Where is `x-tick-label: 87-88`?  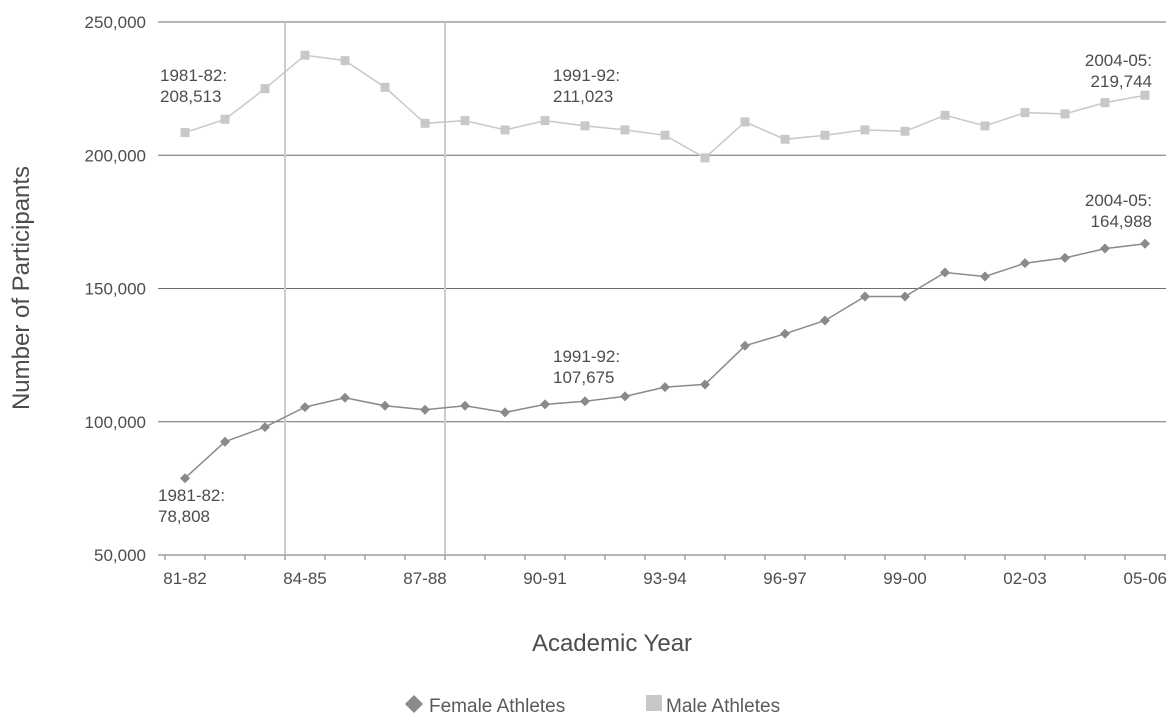
x-tick-label: 87-88 is located at coordinates (424, 578).